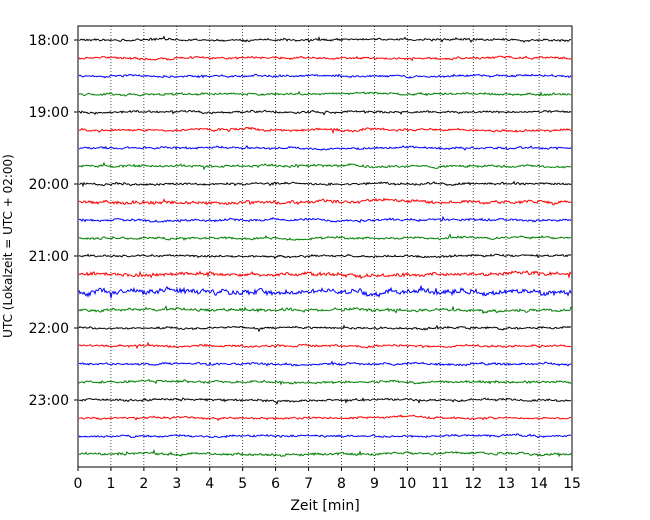  I want to click on x-tick-label: 5, so click(242, 484).